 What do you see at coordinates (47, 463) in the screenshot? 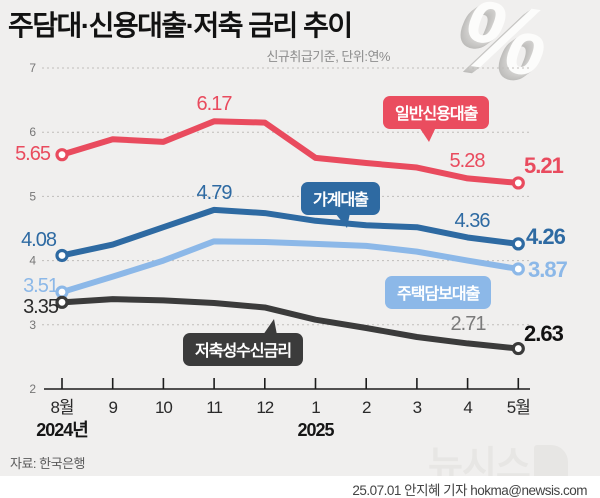
I see `source-text: 자료: 한국은행` at bounding box center [47, 463].